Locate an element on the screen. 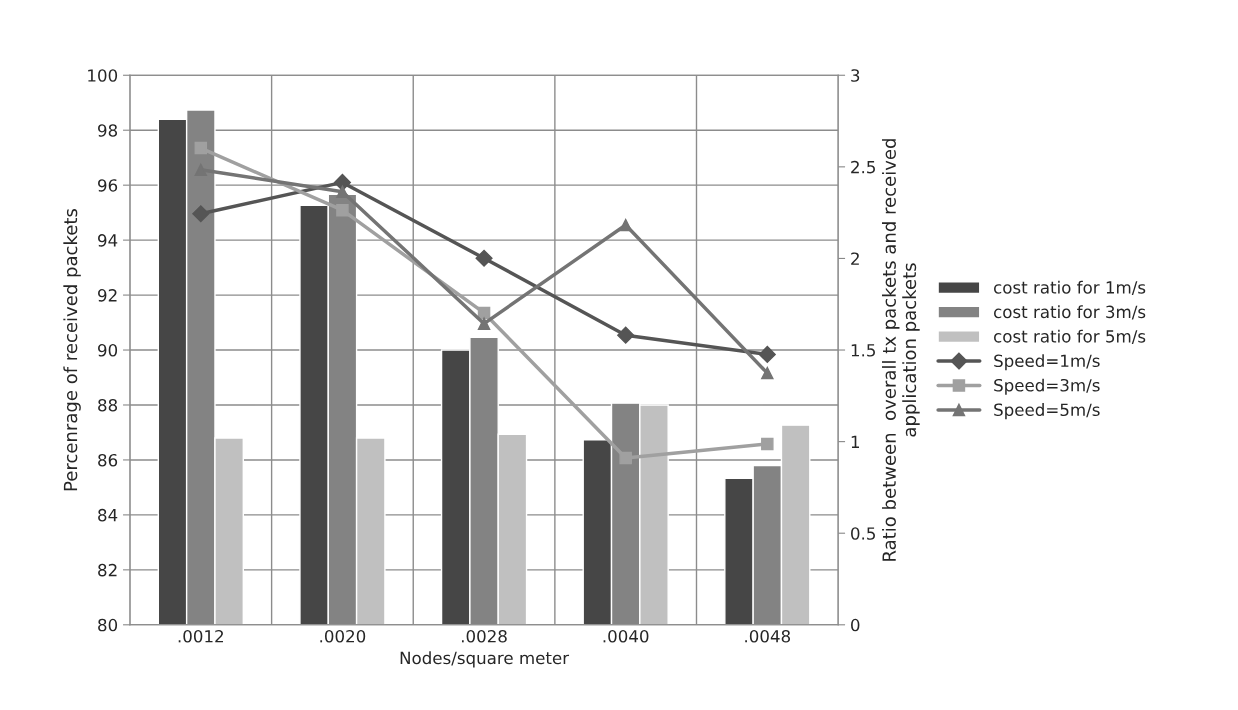  y-tick-label: 82 is located at coordinates (107, 570).